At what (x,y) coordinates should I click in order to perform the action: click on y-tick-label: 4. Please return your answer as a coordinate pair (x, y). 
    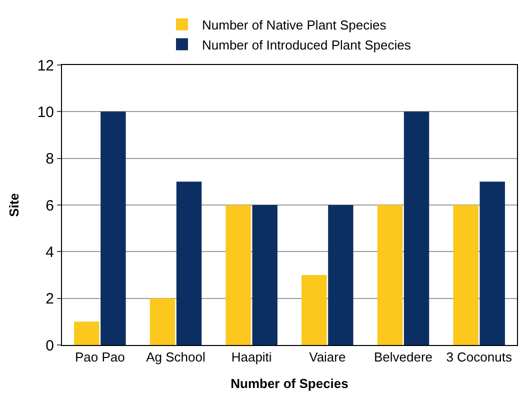
    Looking at the image, I should click on (50, 252).